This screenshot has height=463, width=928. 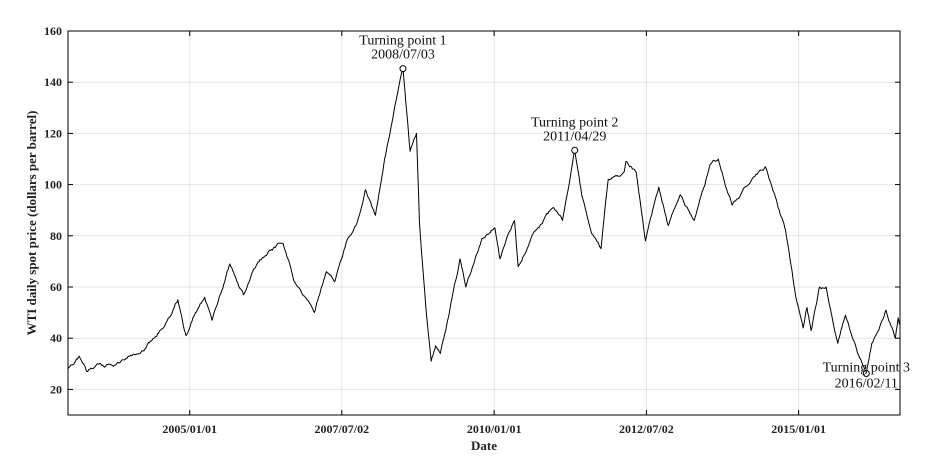 I want to click on y-tick-label: 120, so click(x=53, y=133).